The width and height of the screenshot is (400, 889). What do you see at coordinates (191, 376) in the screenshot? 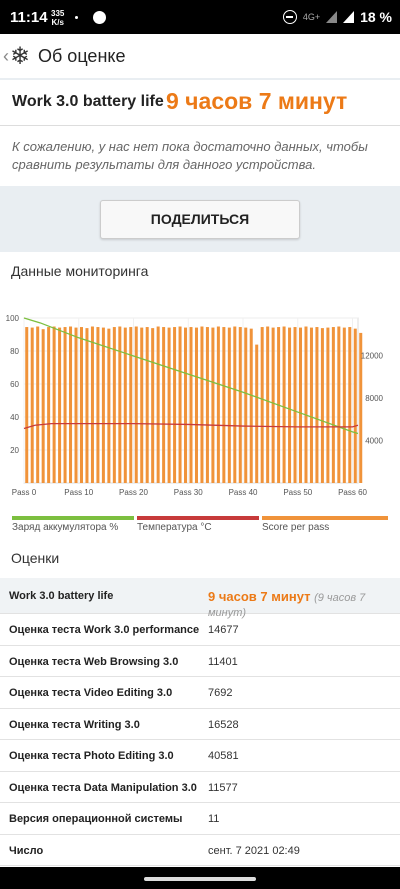
I see `battery-line` at bounding box center [191, 376].